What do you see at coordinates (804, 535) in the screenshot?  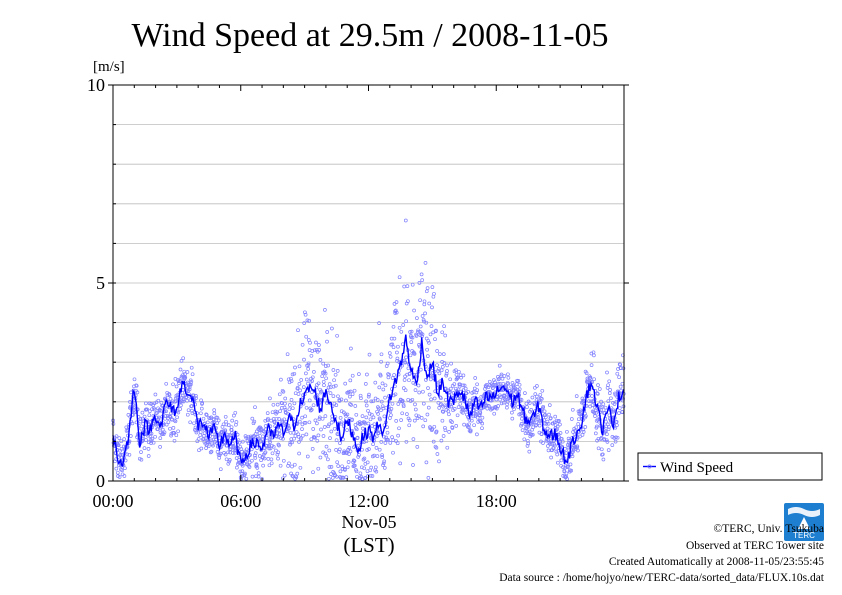 I see `logo-text: TERC` at bounding box center [804, 535].